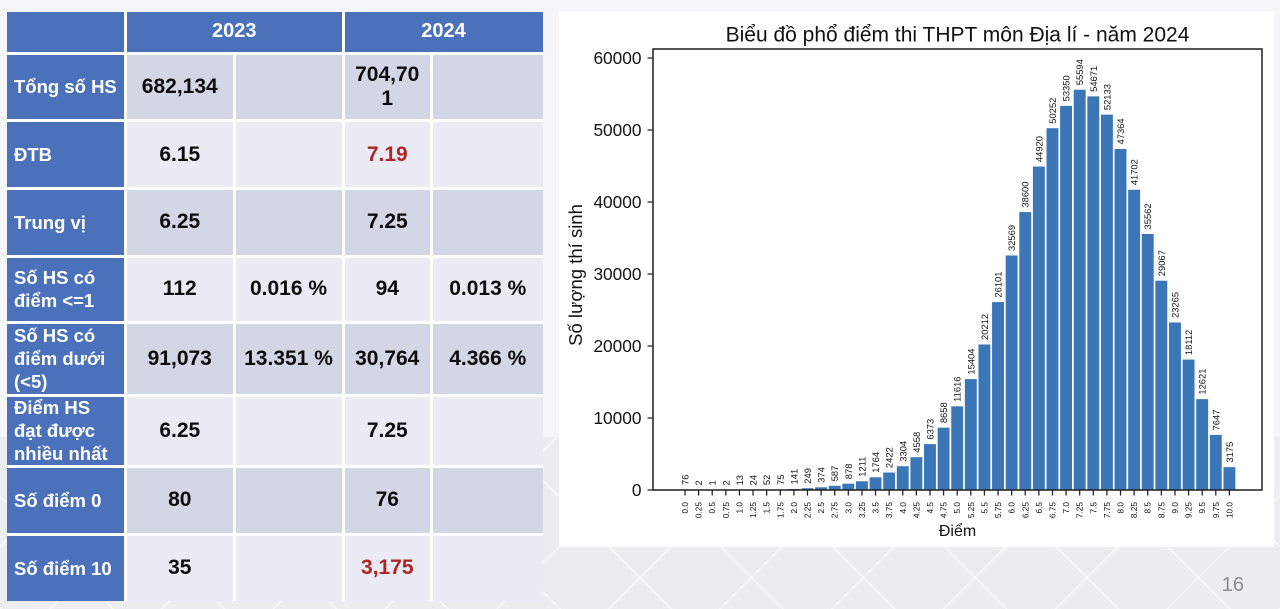  I want to click on svg-text: 29067, so click(1161, 263).